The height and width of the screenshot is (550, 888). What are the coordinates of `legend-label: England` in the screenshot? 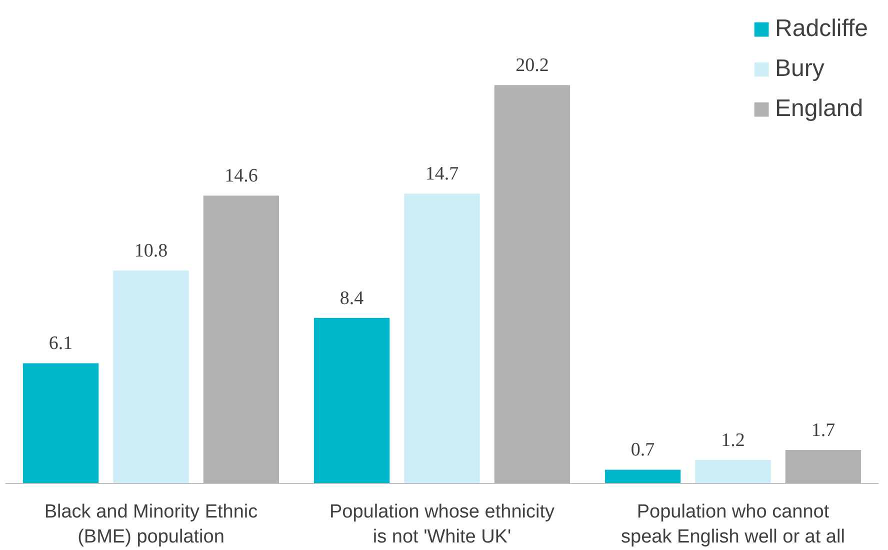 It's located at (819, 109).